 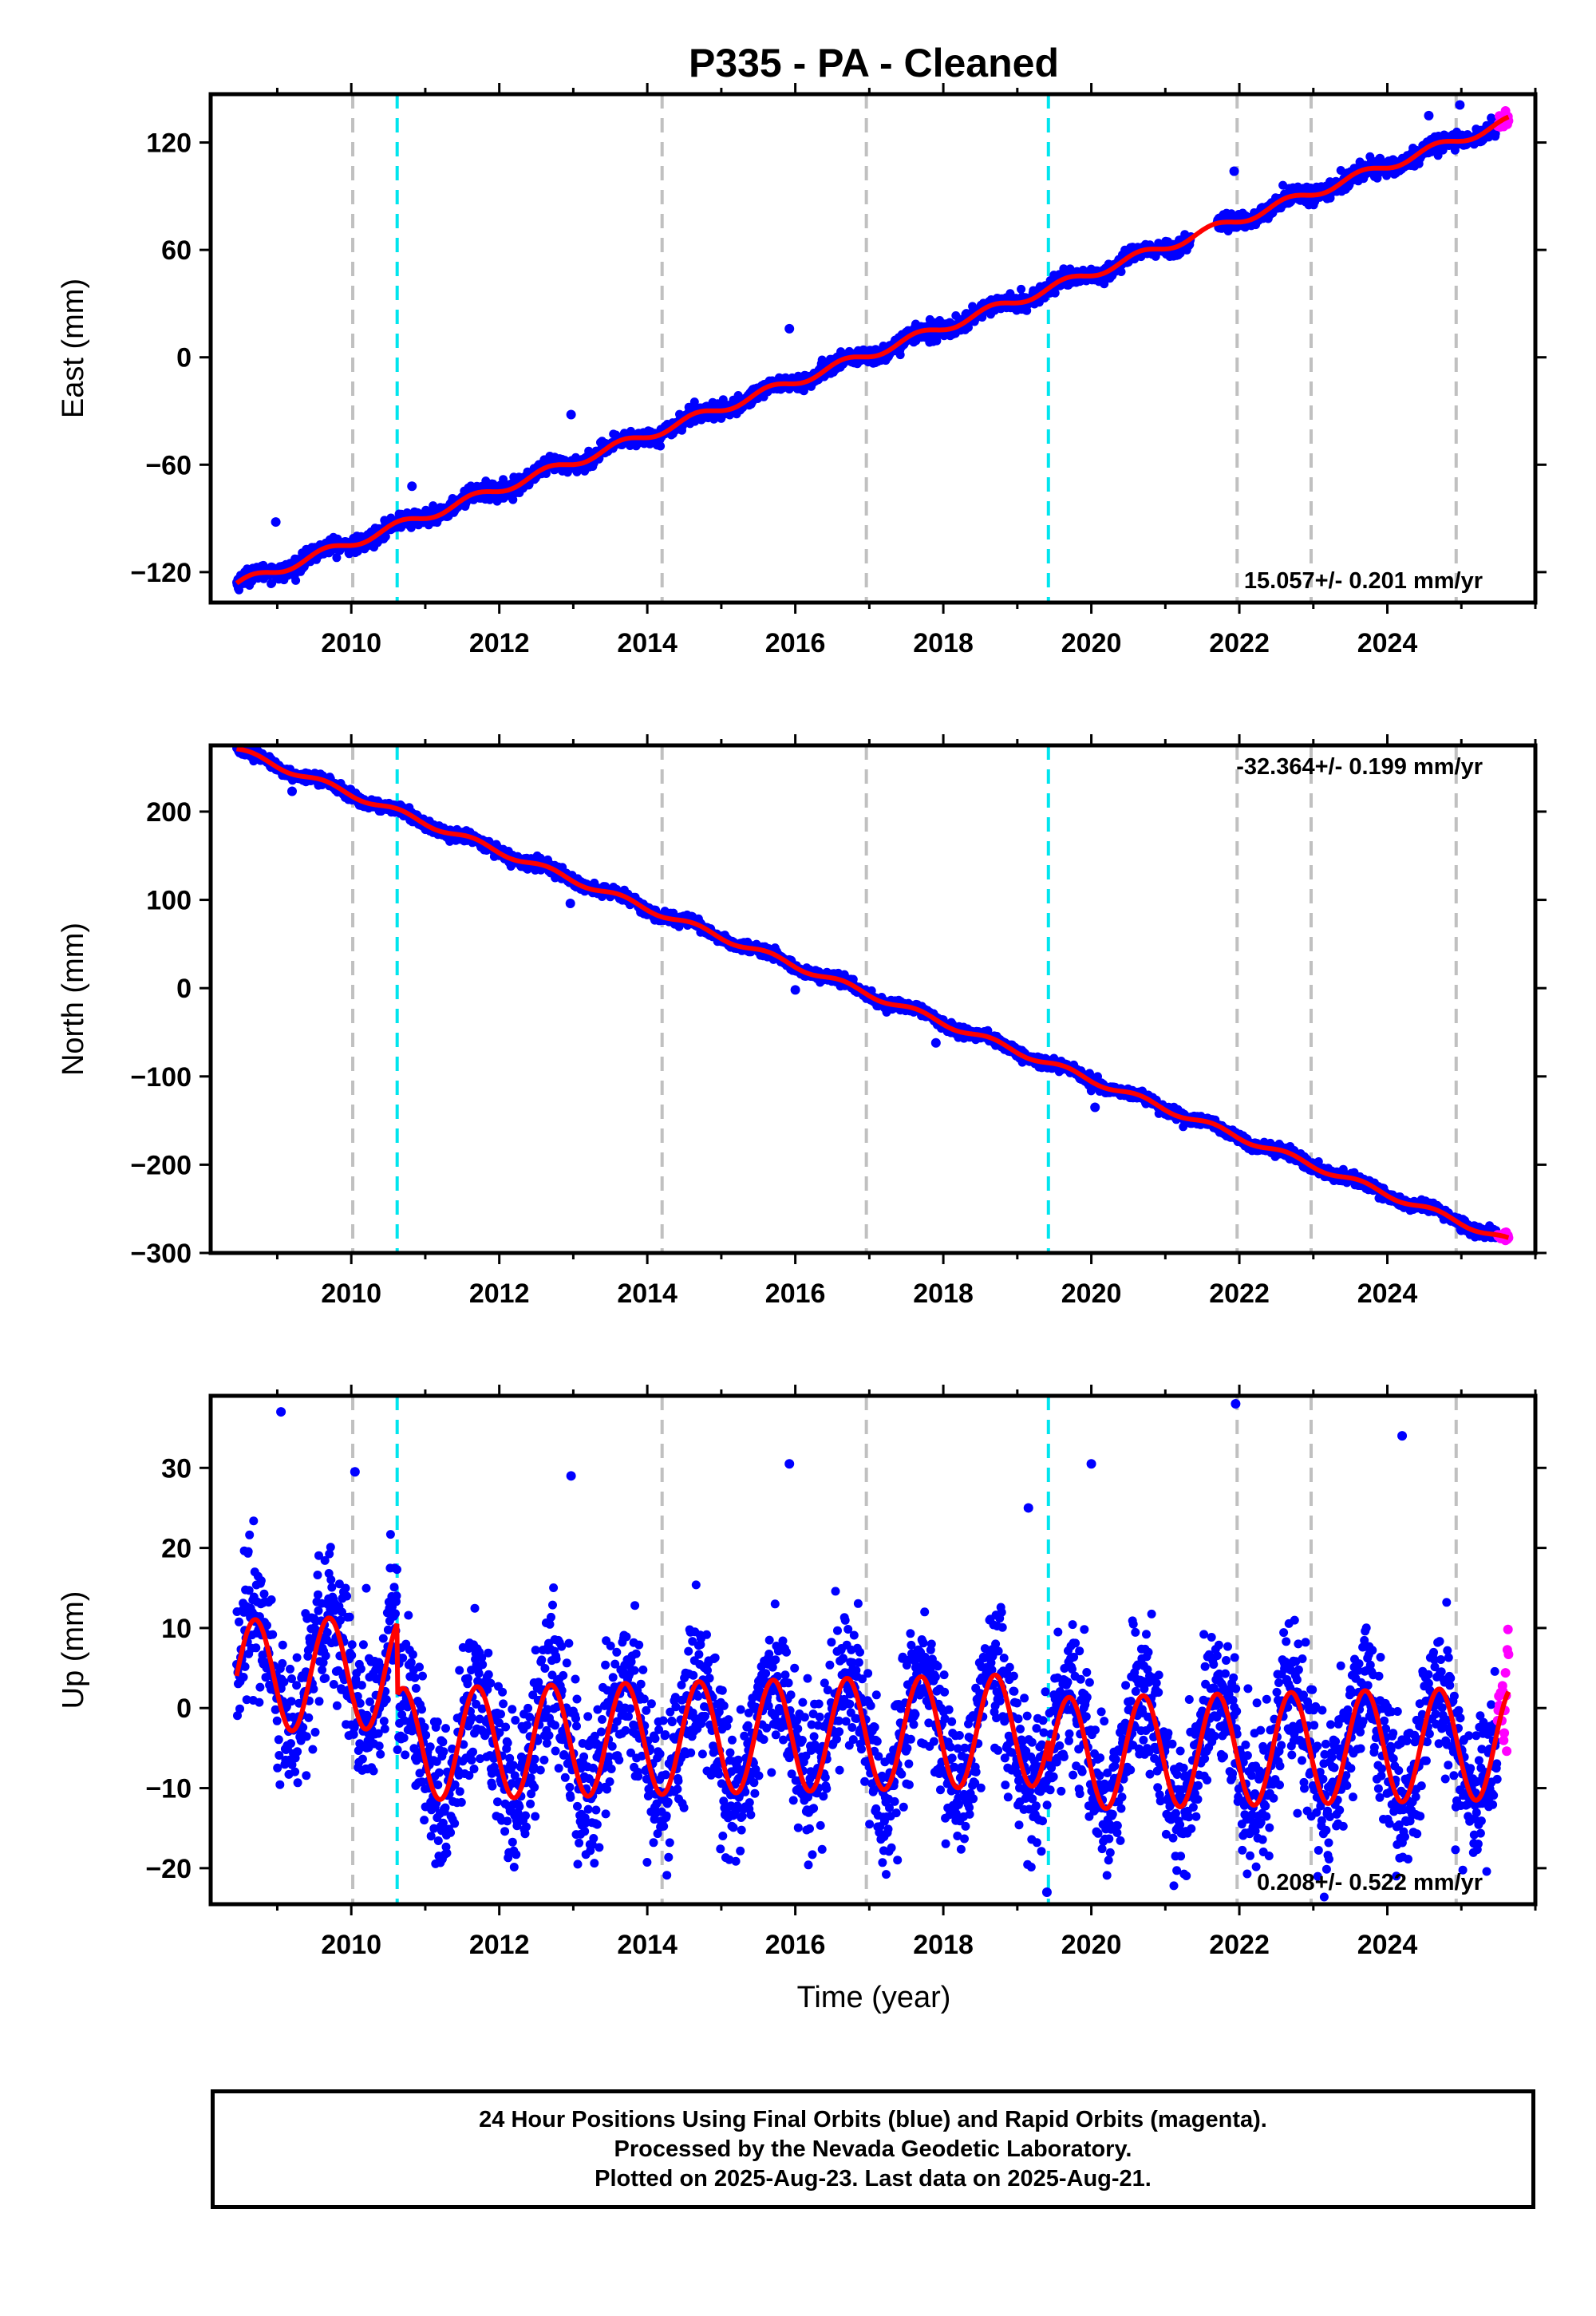 What do you see at coordinates (176, 250) in the screenshot?
I see `y-tick-label: 60` at bounding box center [176, 250].